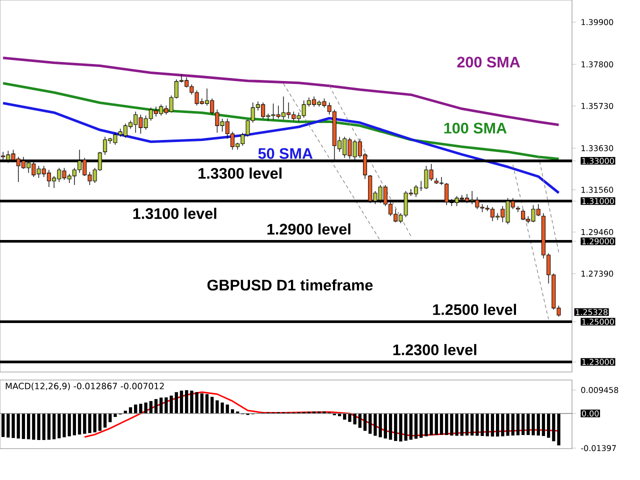 The width and height of the screenshot is (640, 480). What do you see at coordinates (488, 62) in the screenshot?
I see `text: 200 SMA` at bounding box center [488, 62].